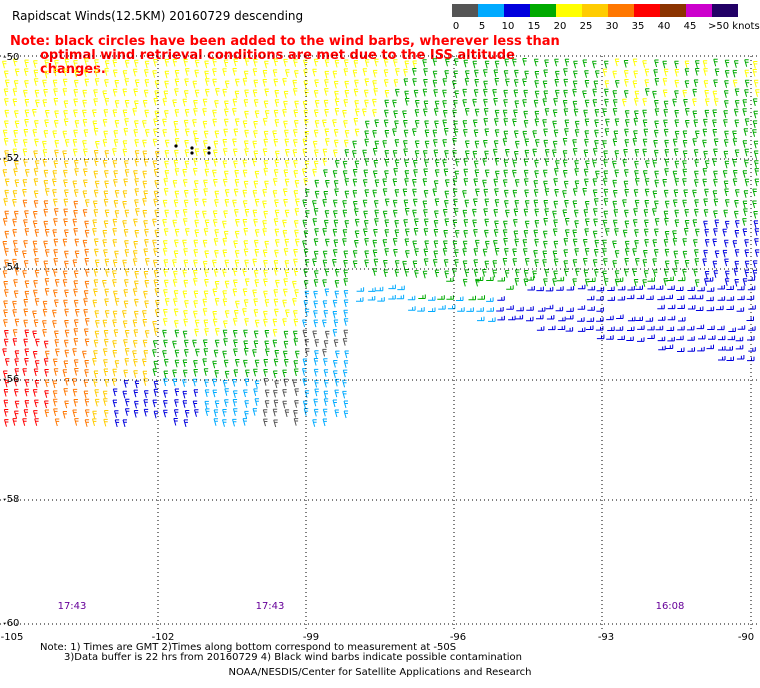 Image resolution: width=760 pixels, height=688 pixels. Describe the element at coordinates (595, 10) in the screenshot. I see `legend-swatch` at that location.